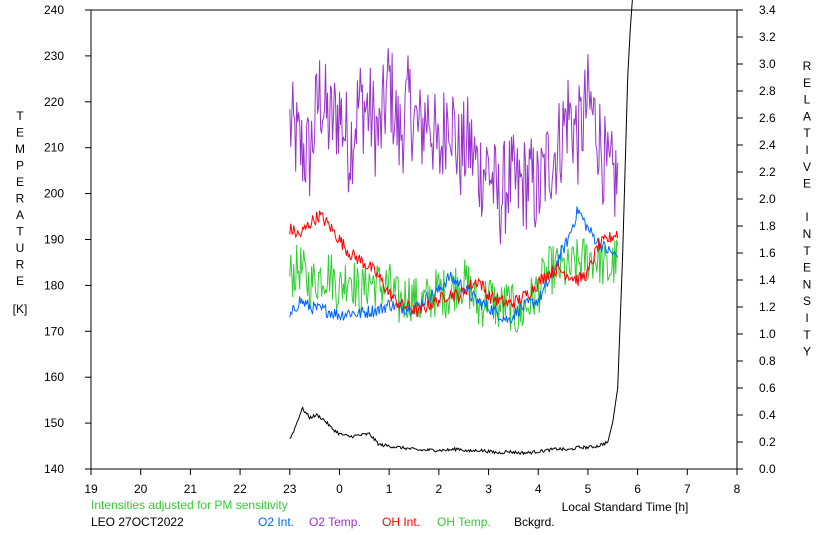  I want to click on left-tick-label: 230, so click(54, 56).